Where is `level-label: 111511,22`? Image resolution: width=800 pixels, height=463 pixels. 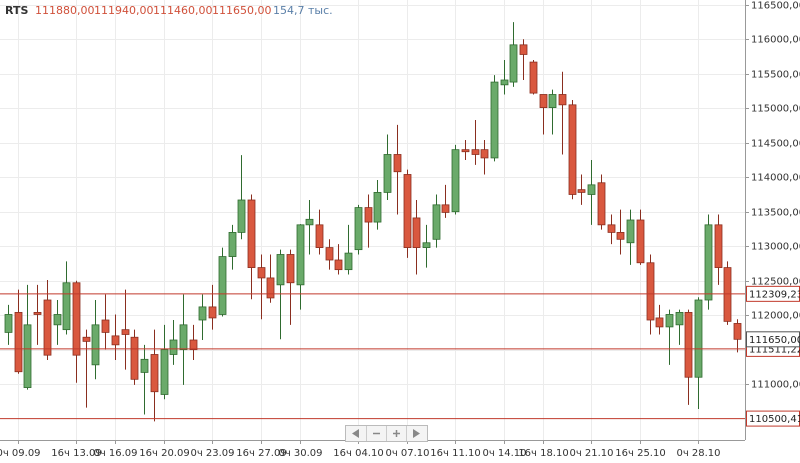 level-label: 111511,22 is located at coordinates (774, 349).